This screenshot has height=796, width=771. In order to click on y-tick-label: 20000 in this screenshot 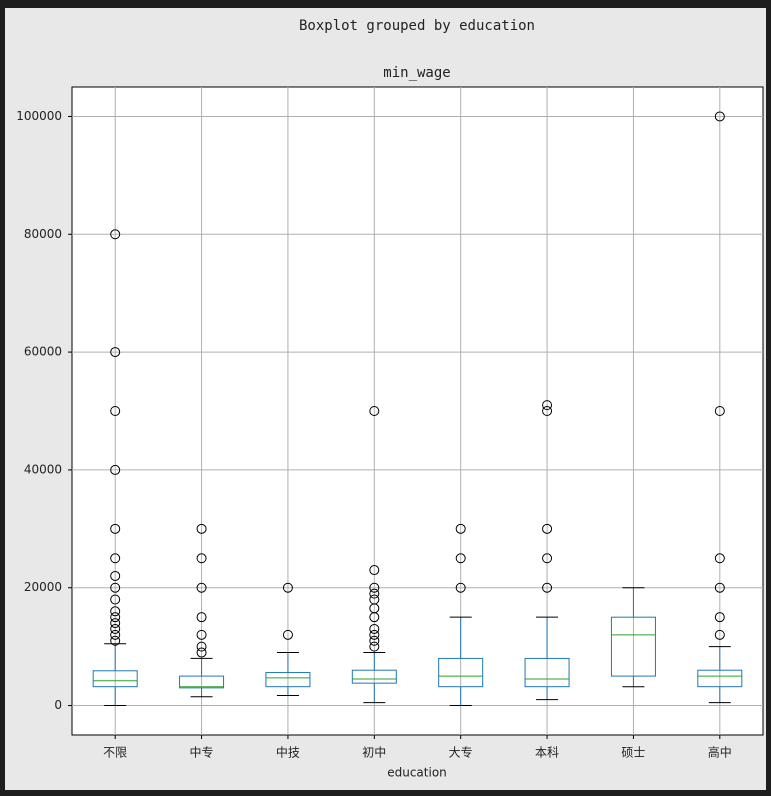, I will do `click(43, 587)`.